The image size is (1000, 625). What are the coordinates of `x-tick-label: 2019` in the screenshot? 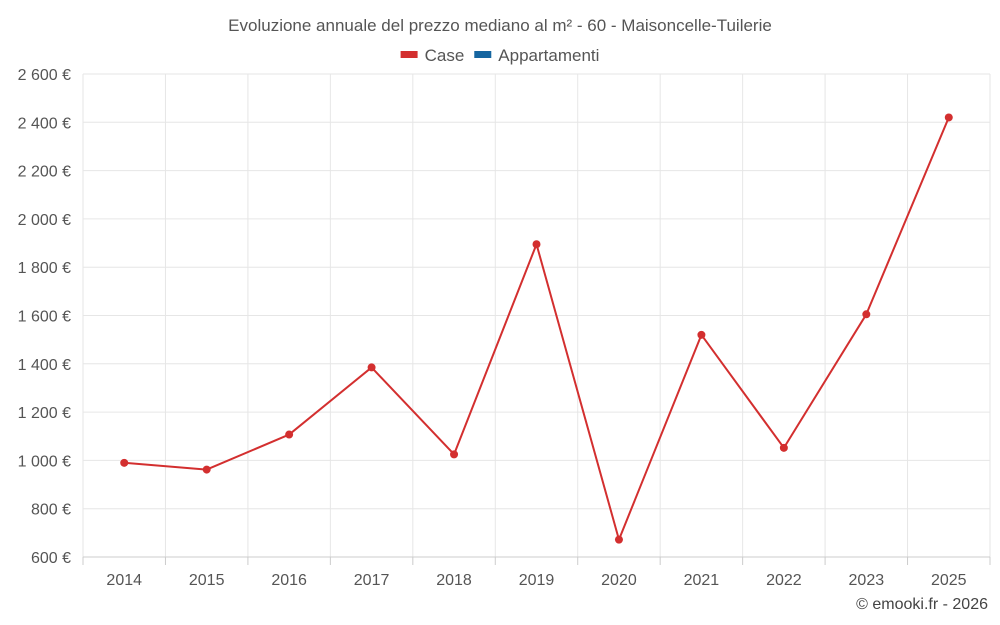 It's located at (537, 580).